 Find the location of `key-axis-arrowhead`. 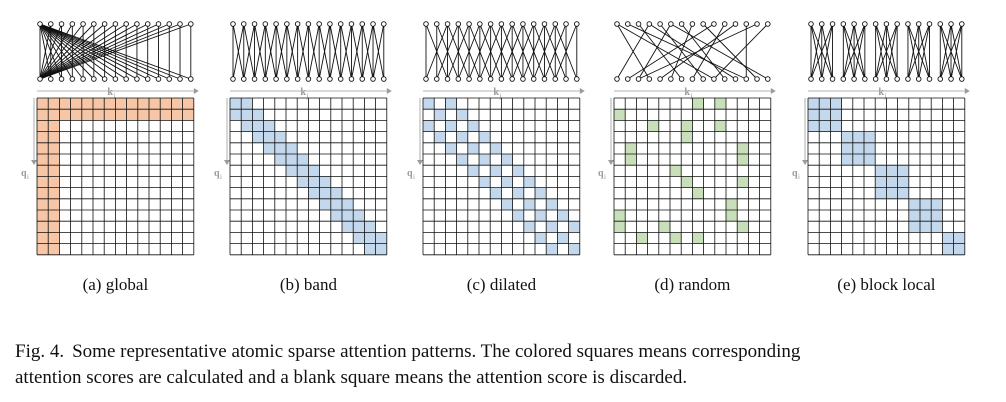

key-axis-arrowhead is located at coordinates (196, 91).